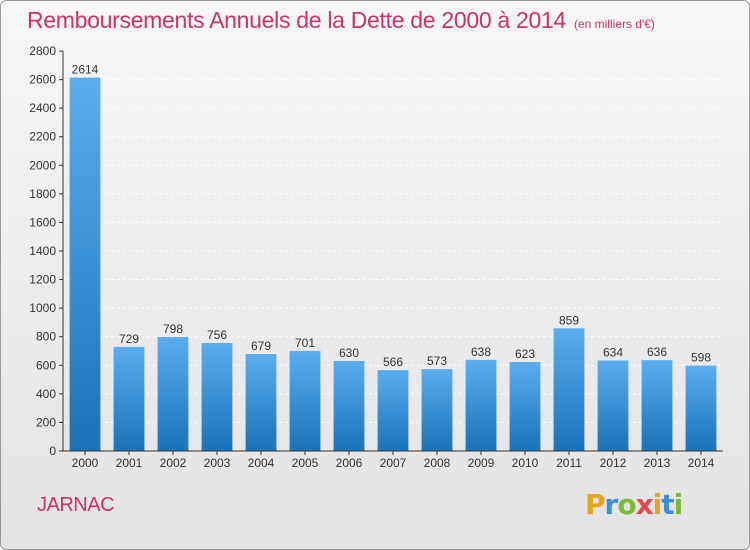  What do you see at coordinates (701, 358) in the screenshot?
I see `data-label: 598` at bounding box center [701, 358].